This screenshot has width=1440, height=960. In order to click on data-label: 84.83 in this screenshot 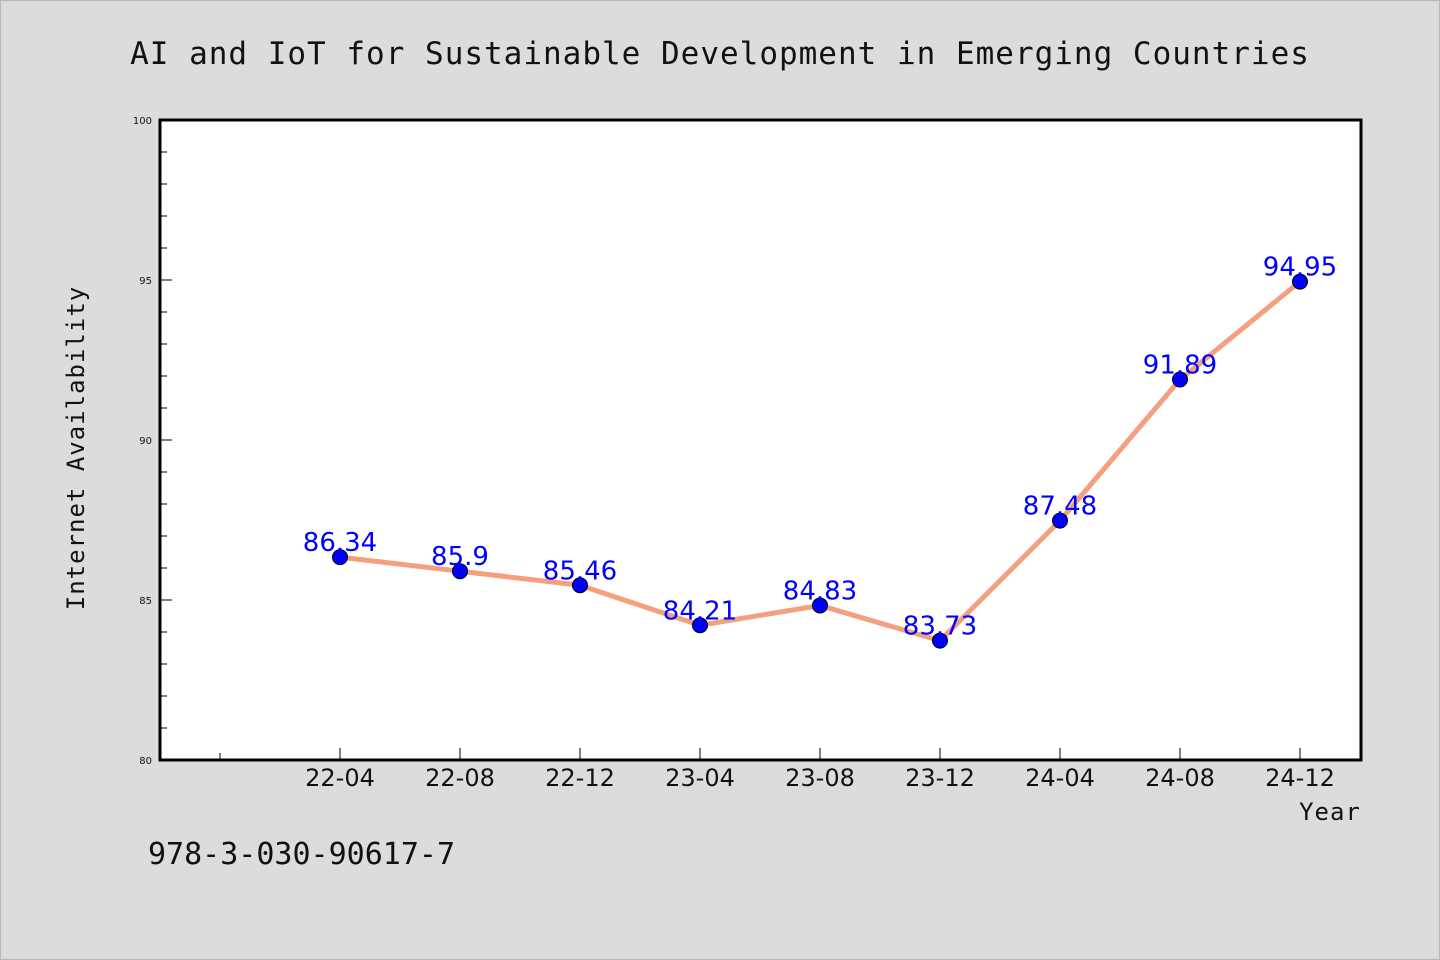, I will do `click(820, 591)`.